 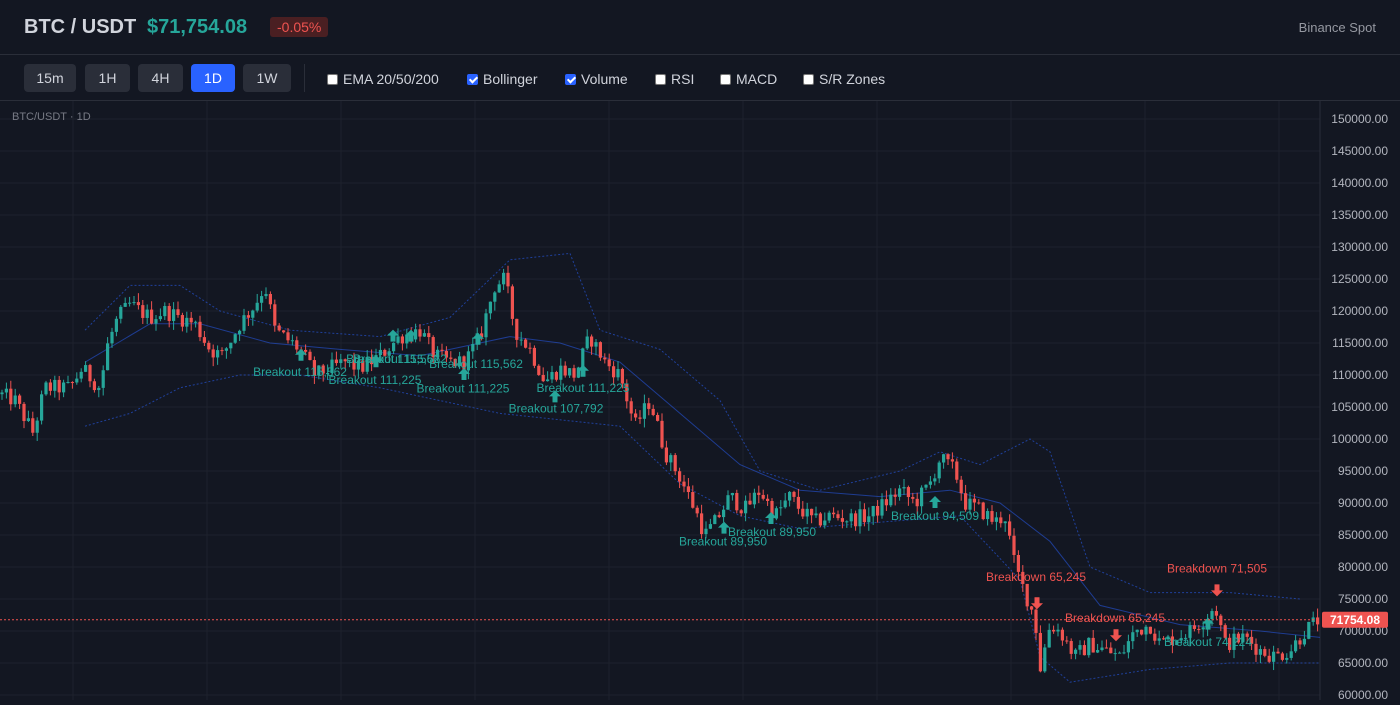 What do you see at coordinates (267, 78) in the screenshot?
I see `timeframe-1w-button: 1W` at bounding box center [267, 78].